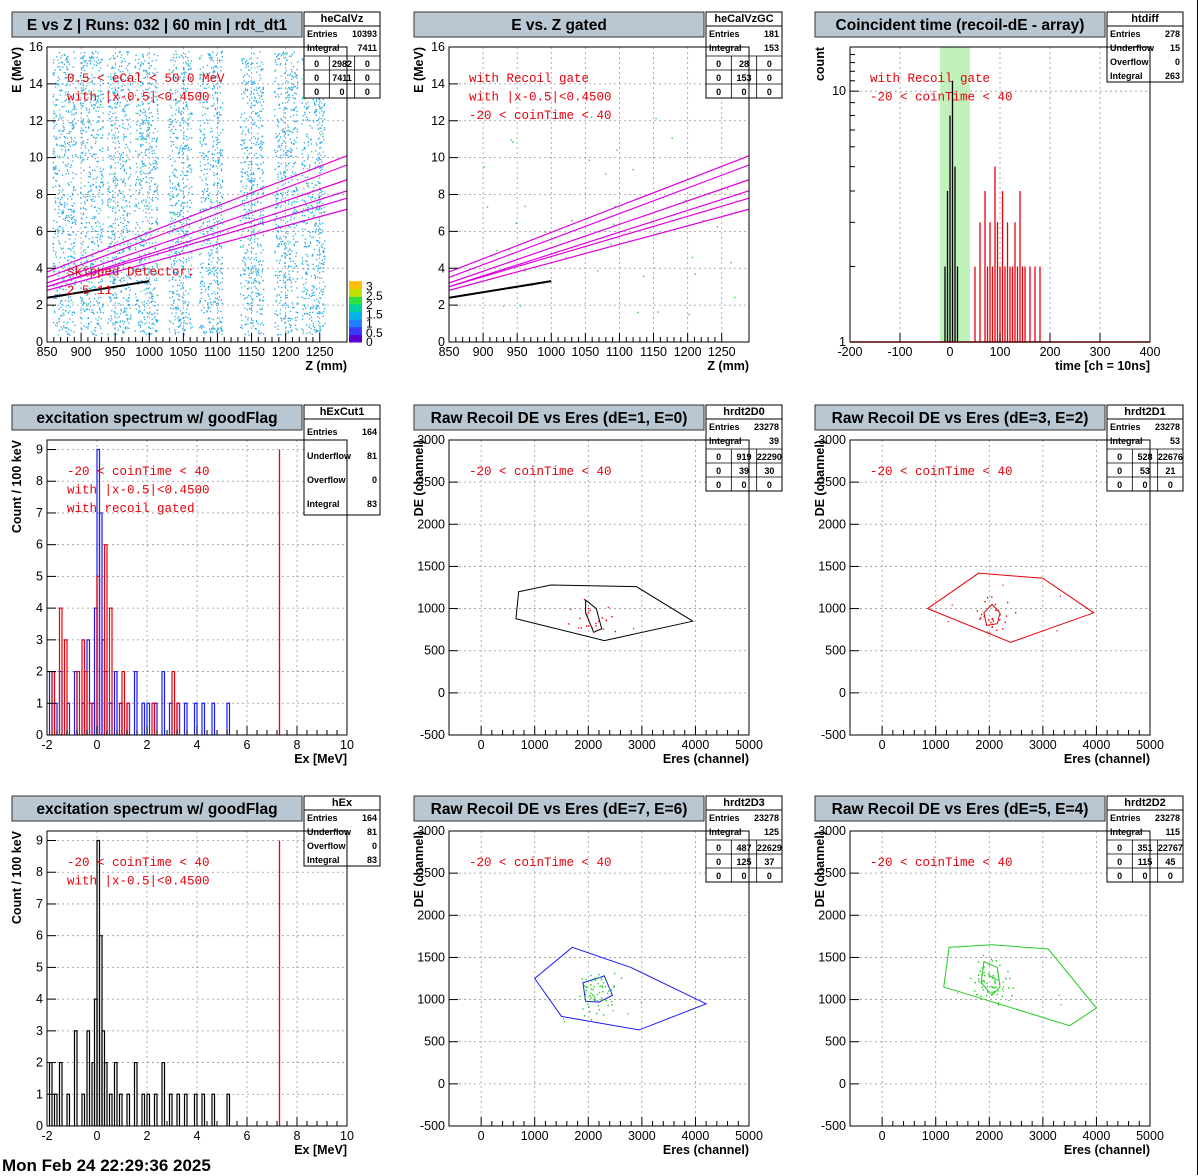 The width and height of the screenshot is (1198, 1176). What do you see at coordinates (322, 34) in the screenshot?
I see `stats-key: Entries` at bounding box center [322, 34].